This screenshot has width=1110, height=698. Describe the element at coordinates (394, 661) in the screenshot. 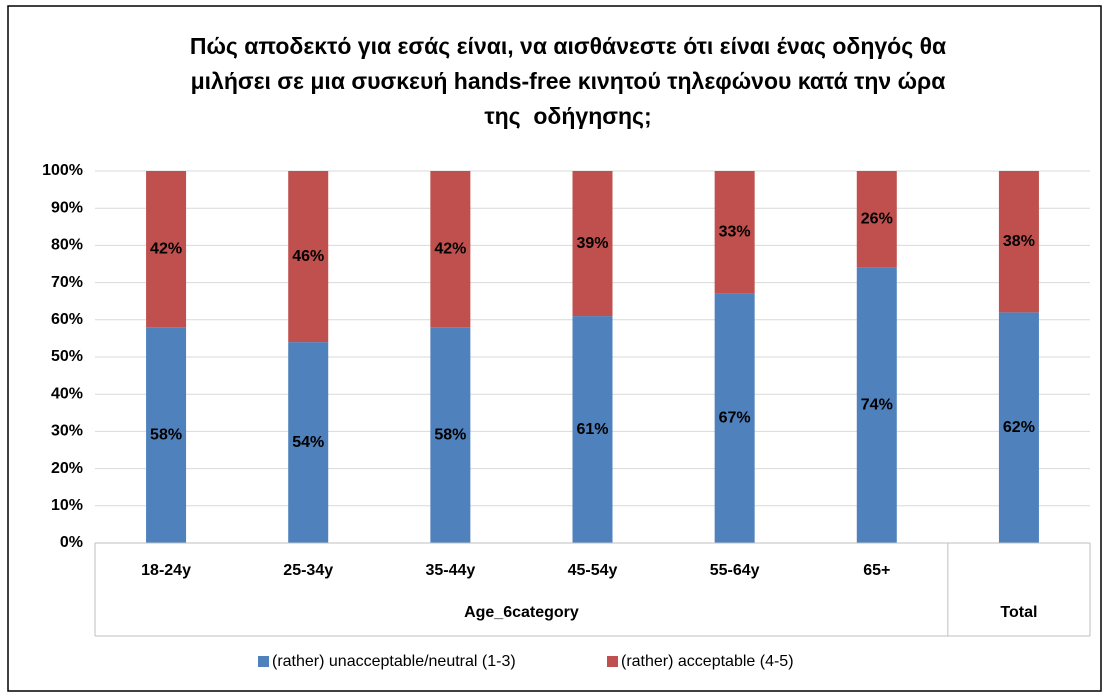

I see `legend-label: (rather) unacceptable/neutral (1-3)` at that location.